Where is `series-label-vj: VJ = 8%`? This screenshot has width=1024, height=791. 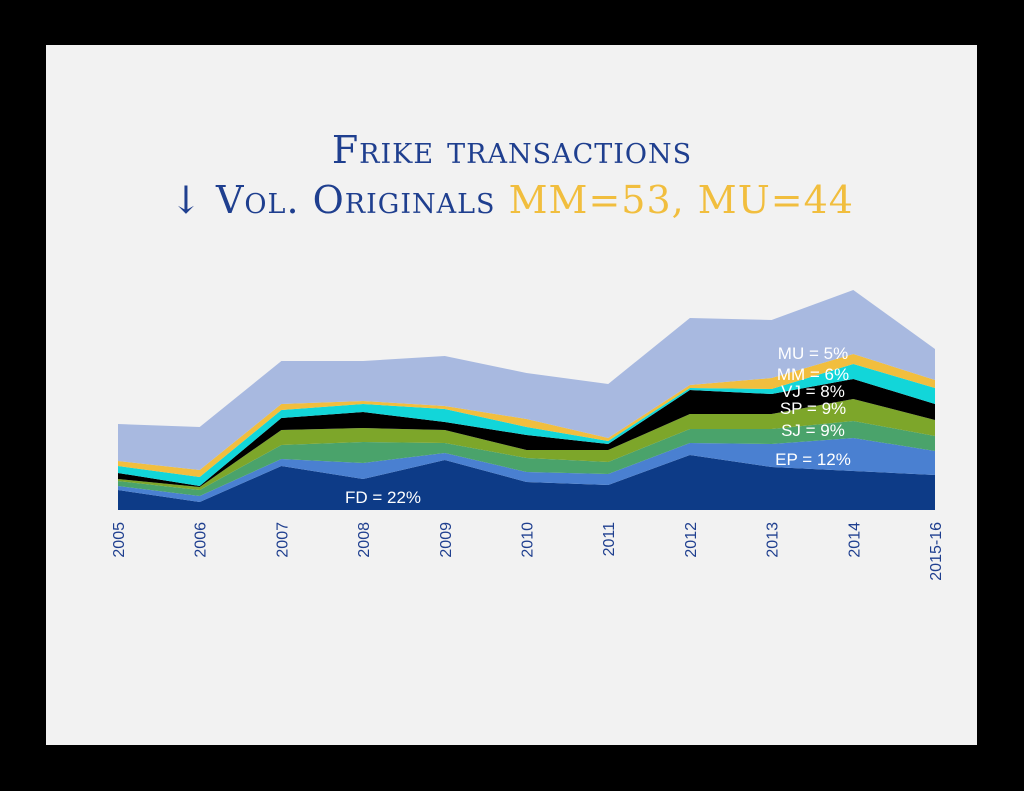
series-label-vj: VJ = 8% is located at coordinates (813, 391).